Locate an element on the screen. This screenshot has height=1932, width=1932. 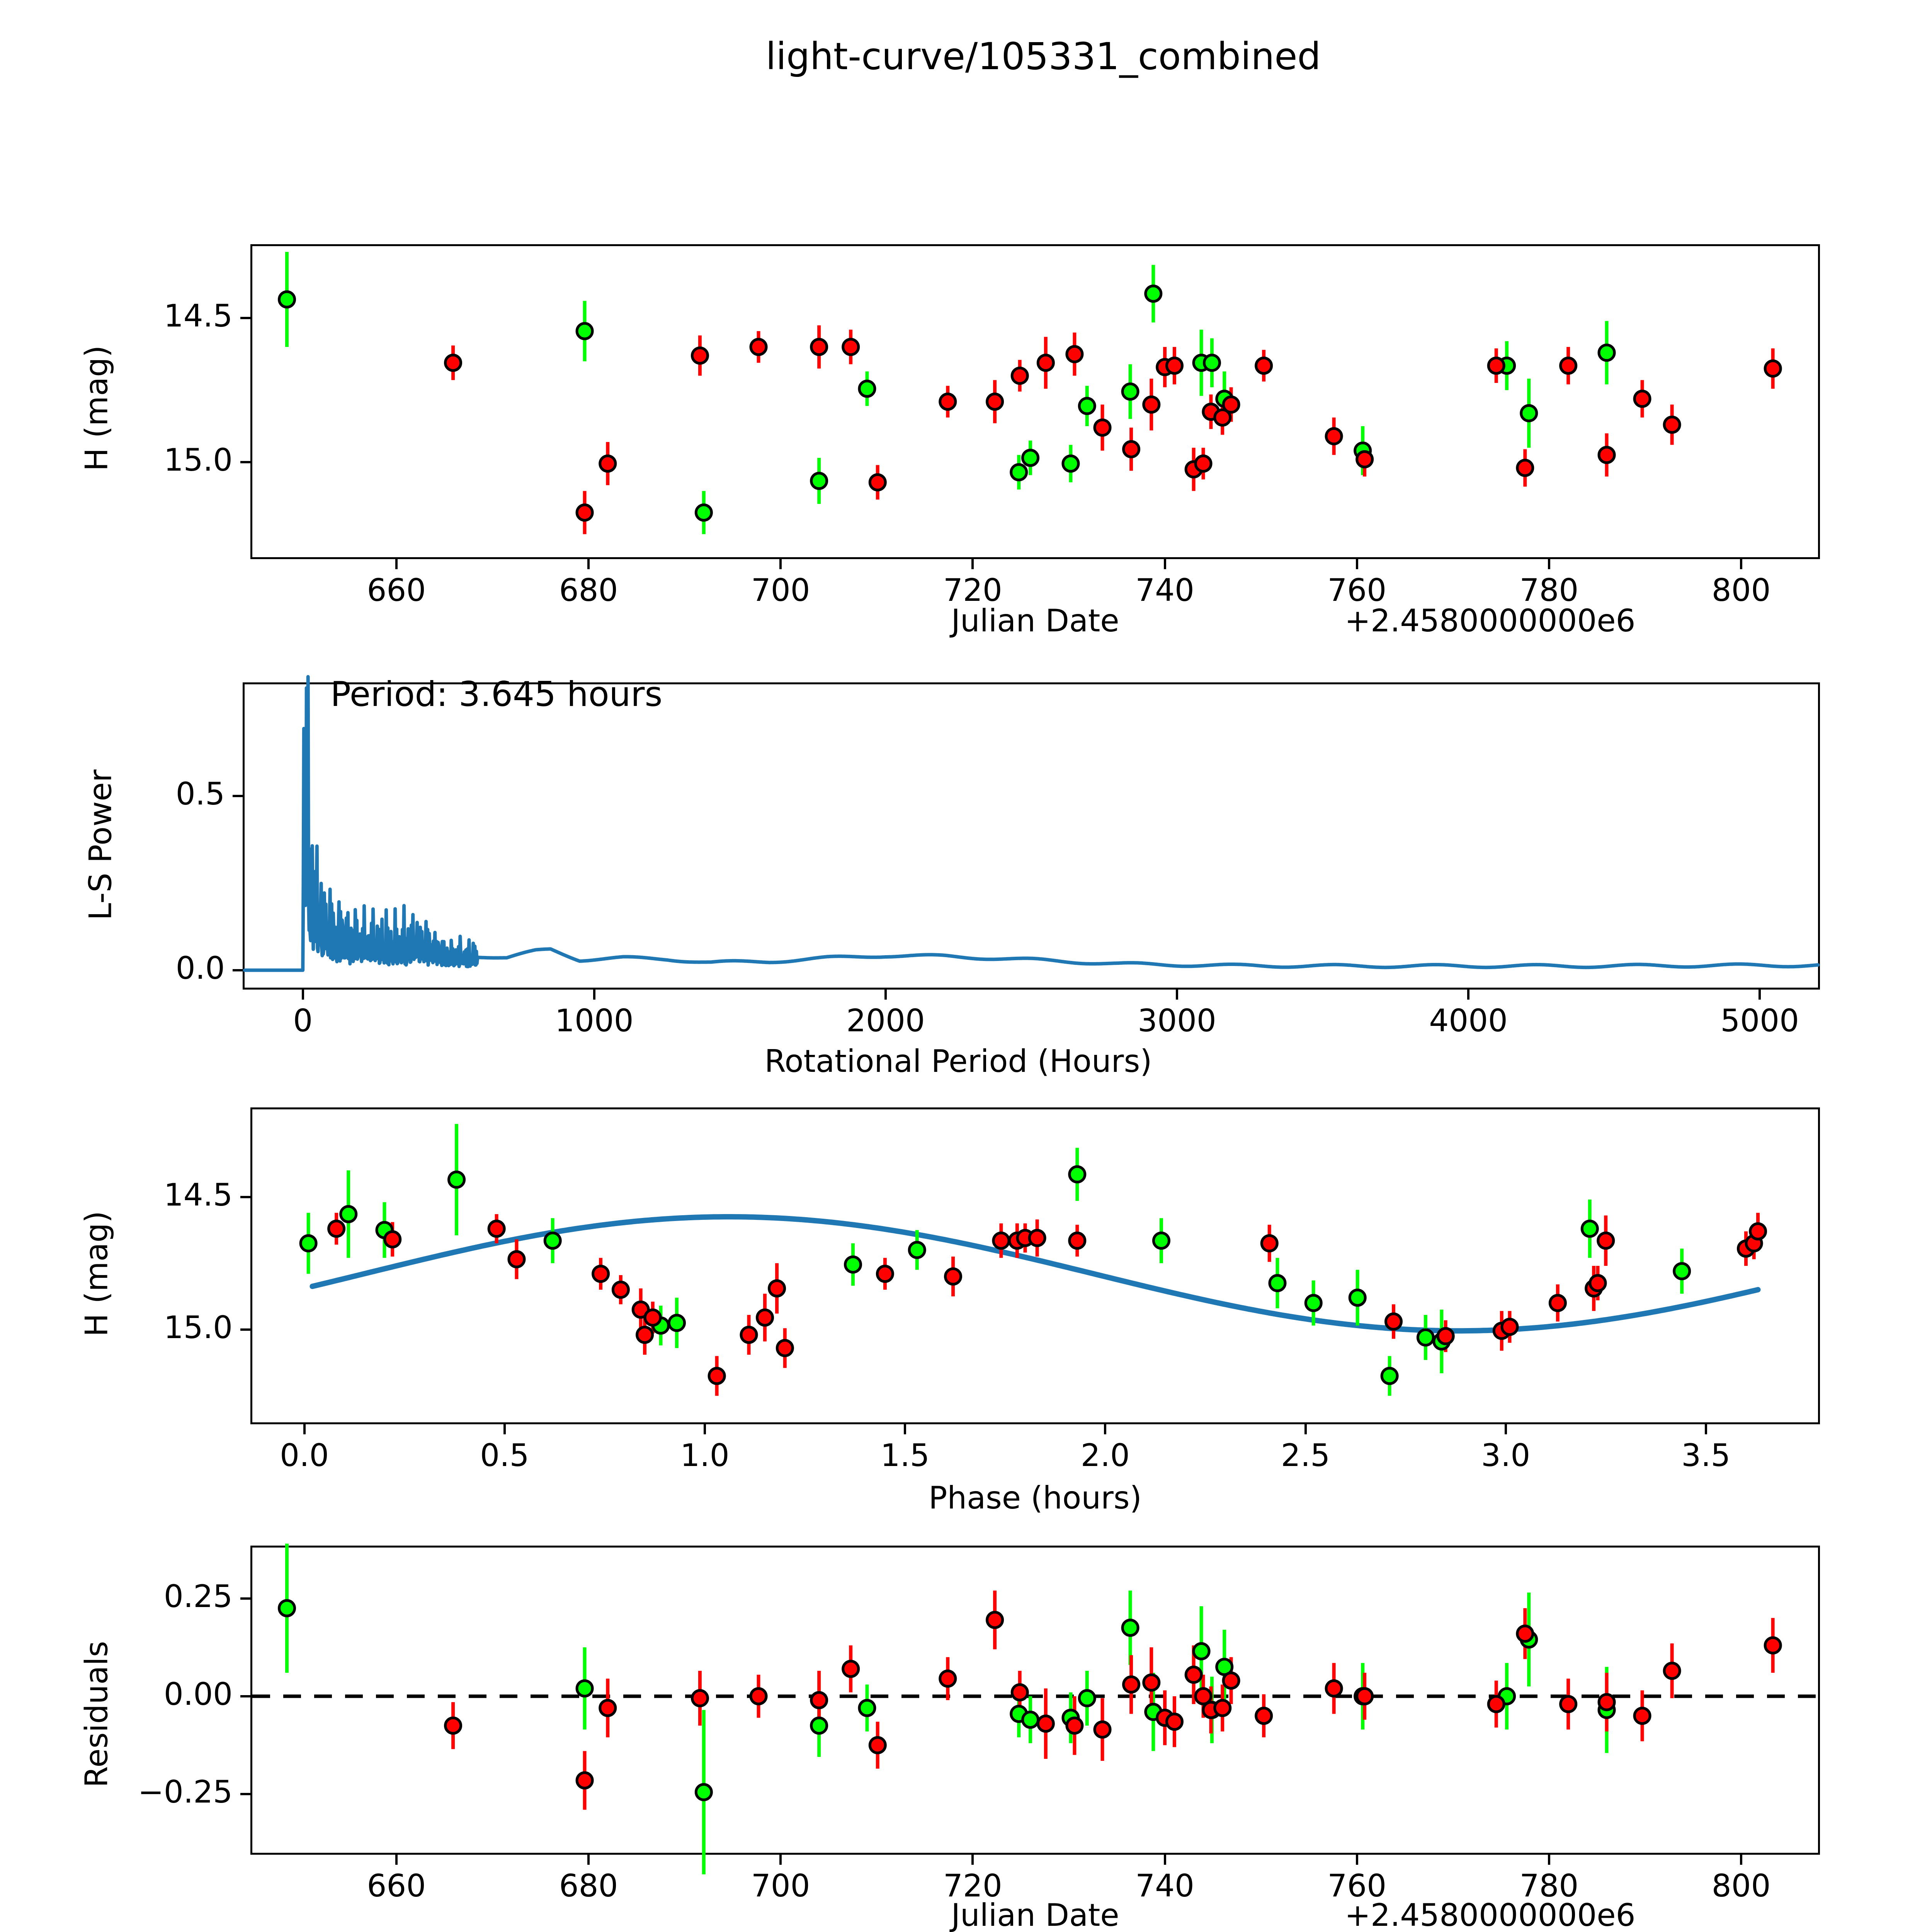
y-tick-label: 15.0 is located at coordinates (198, 1327).